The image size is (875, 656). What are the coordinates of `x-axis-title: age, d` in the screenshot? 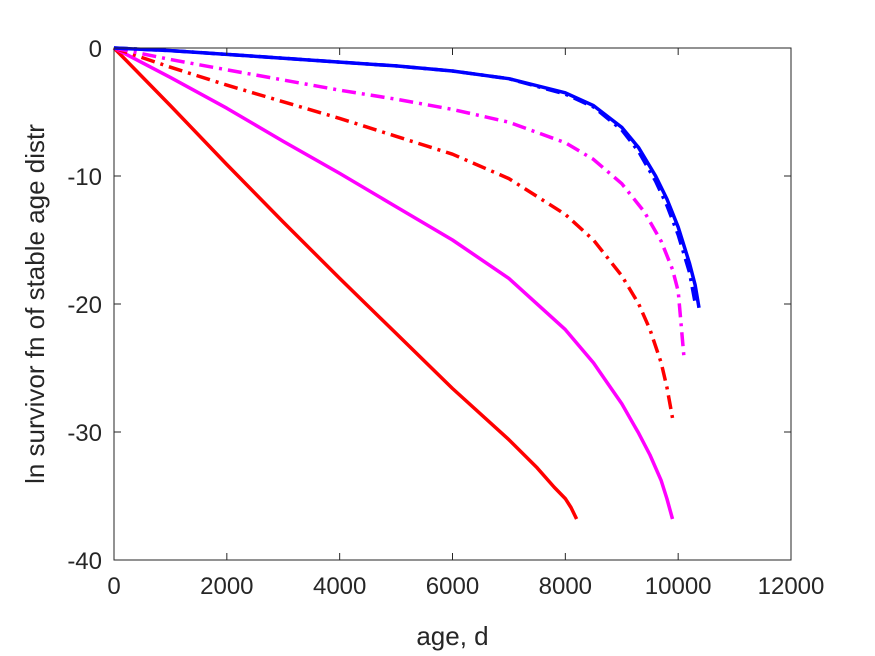 It's located at (452, 636).